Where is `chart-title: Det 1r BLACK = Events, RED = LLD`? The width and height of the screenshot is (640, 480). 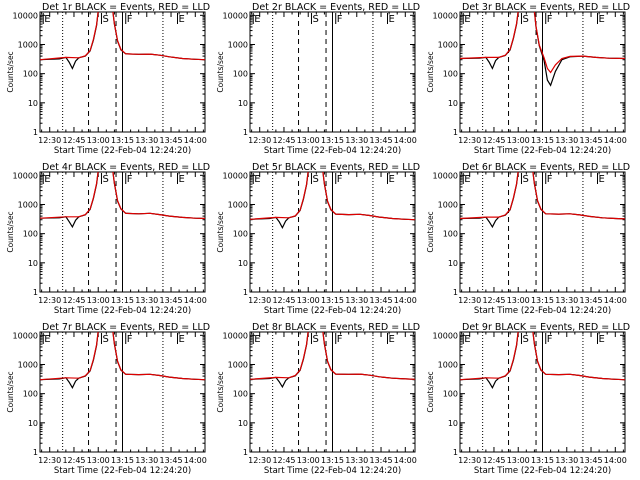 chart-title: Det 1r BLACK = Events, RED = LLD is located at coordinates (126, 7).